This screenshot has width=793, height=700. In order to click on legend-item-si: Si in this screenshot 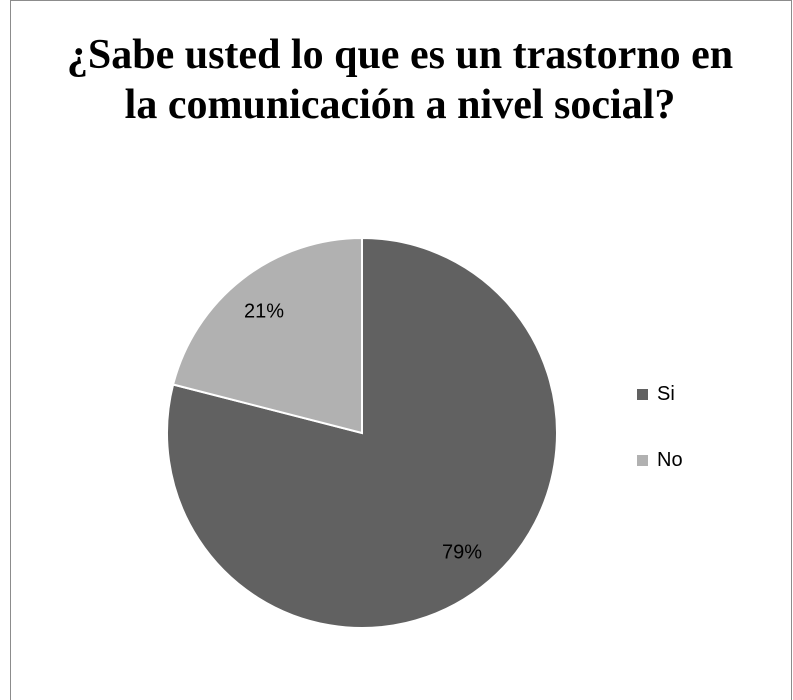, I will do `click(660, 394)`.